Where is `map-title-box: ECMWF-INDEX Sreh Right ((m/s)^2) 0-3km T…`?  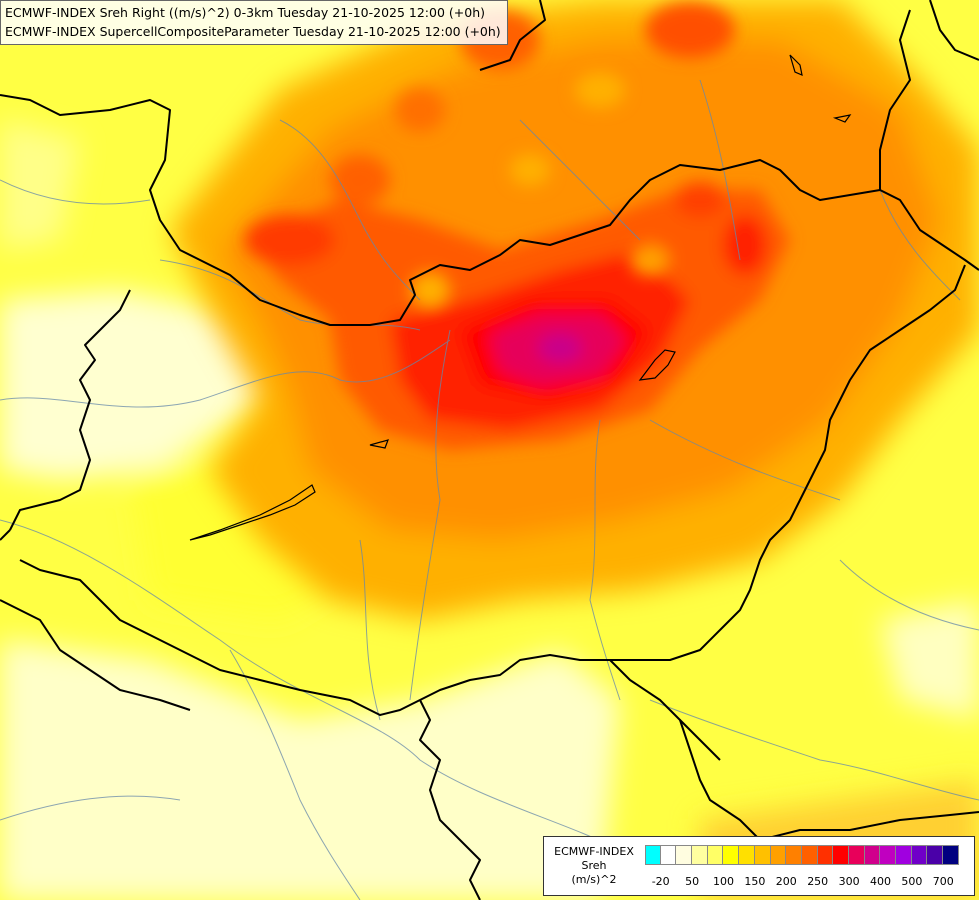
map-title-box: ECMWF-INDEX Sreh Right ((m/s)^2) 0-3km T… is located at coordinates (254, 22).